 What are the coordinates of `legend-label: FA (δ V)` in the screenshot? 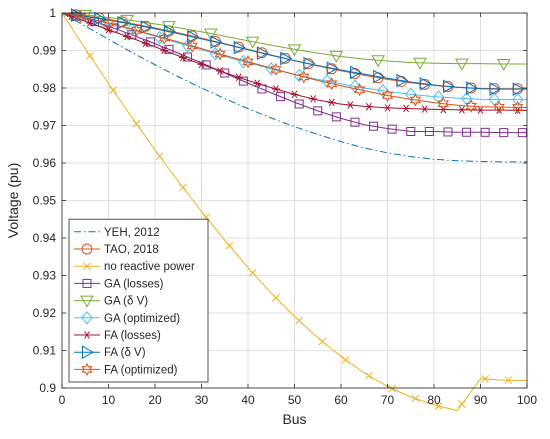 It's located at (125, 353).